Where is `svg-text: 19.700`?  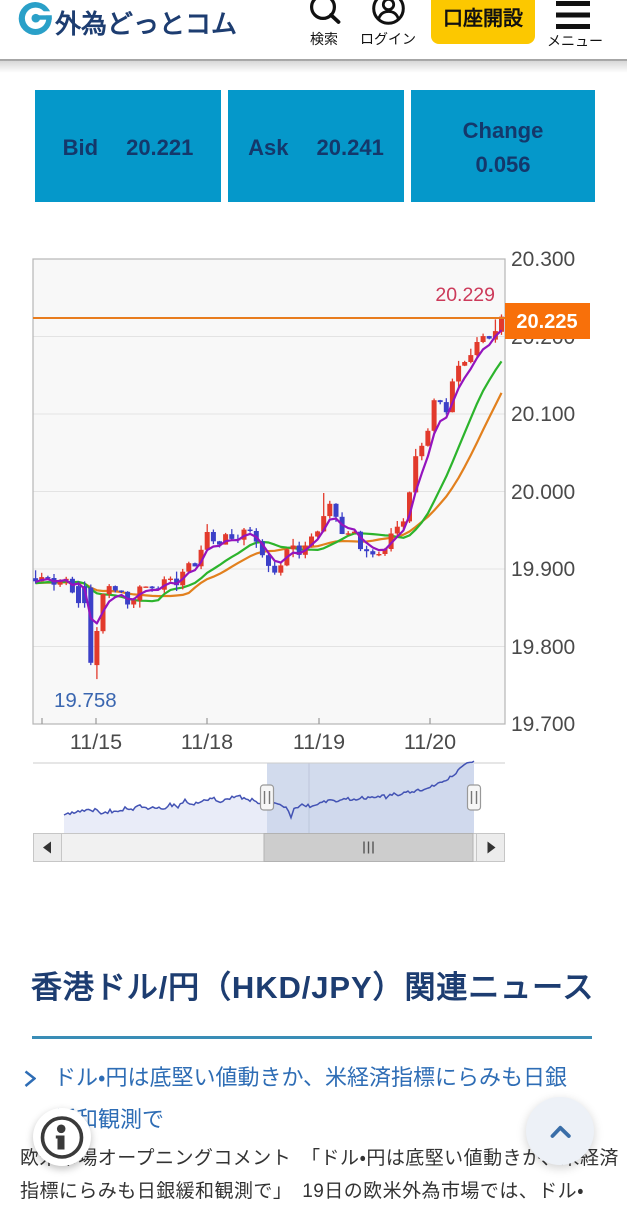 svg-text: 19.700 is located at coordinates (543, 724).